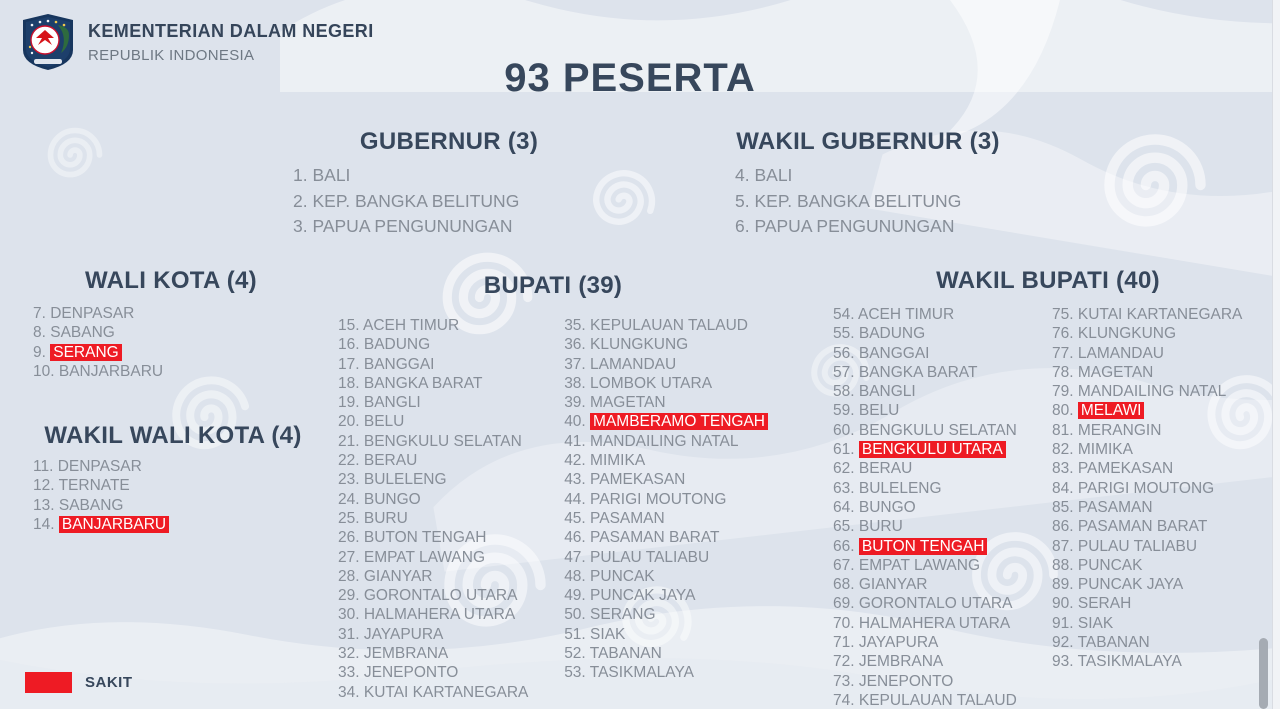 This screenshot has width=1280, height=709. Describe the element at coordinates (1065, 643) in the screenshot. I see `item-number: 92.` at that location.